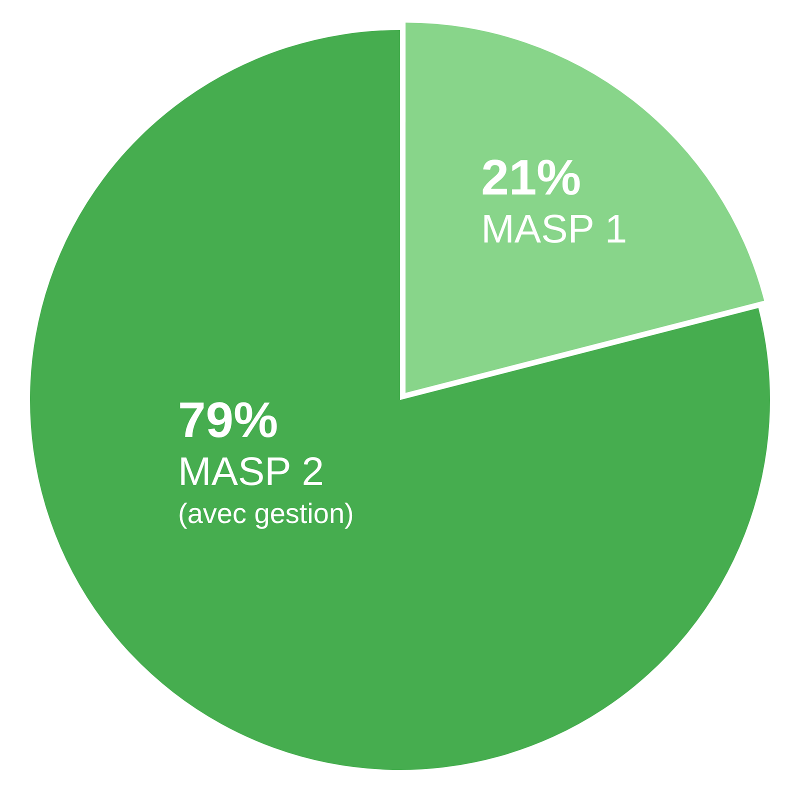 This screenshot has height=800, width=800. Describe the element at coordinates (554, 230) in the screenshot. I see `slice-label: MASP 1` at that location.